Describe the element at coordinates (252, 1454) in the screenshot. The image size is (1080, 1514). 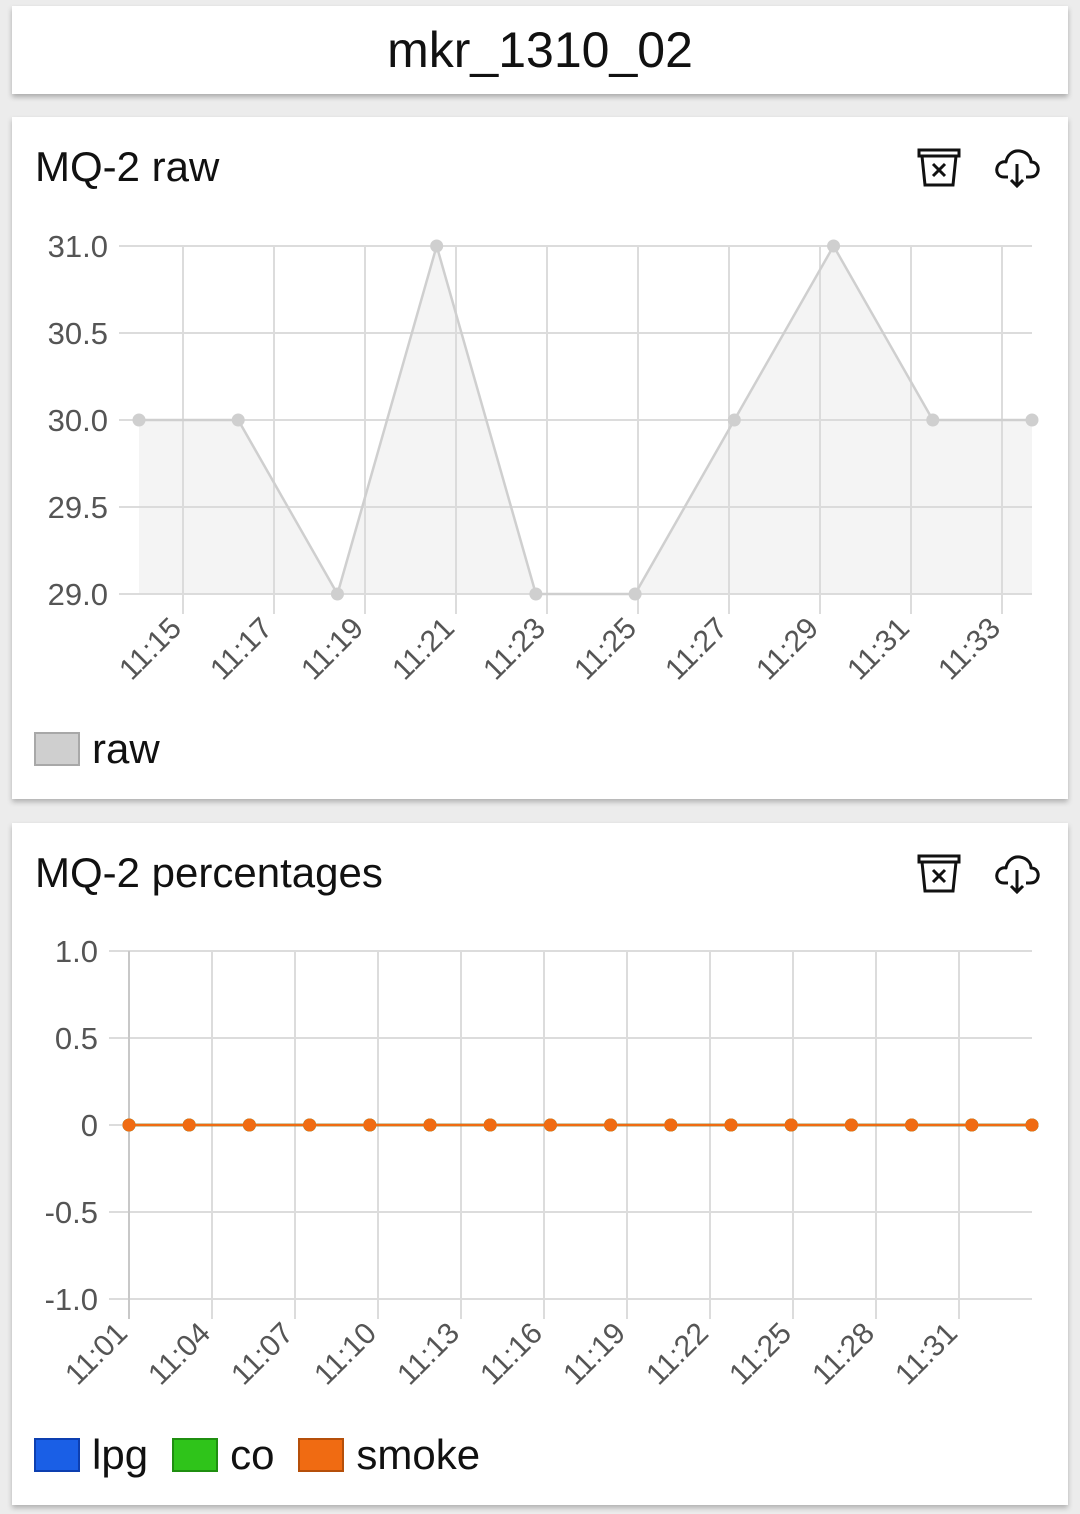
I see `legend-label: co` at that location.